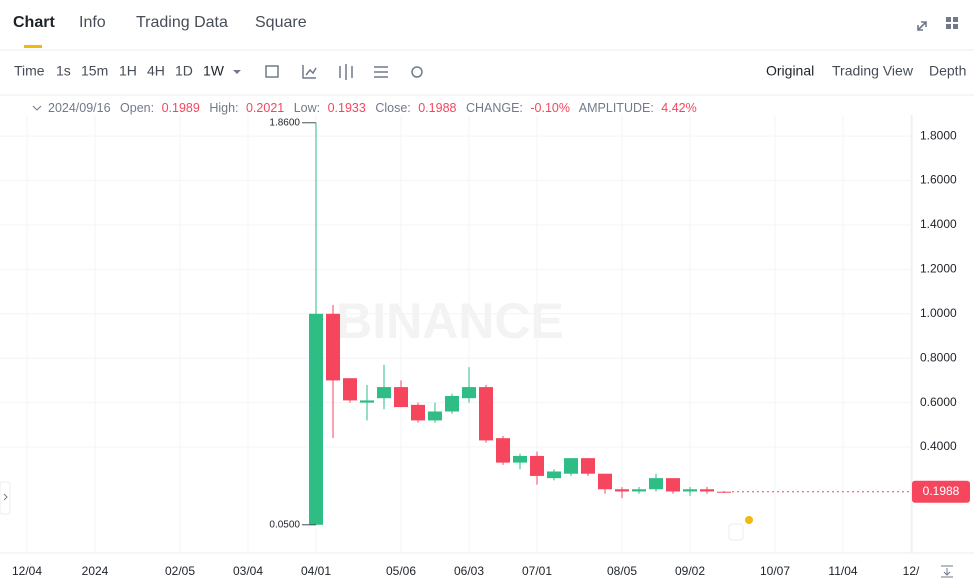  What do you see at coordinates (392, 108) in the screenshot?
I see `info-label: Close:` at bounding box center [392, 108].